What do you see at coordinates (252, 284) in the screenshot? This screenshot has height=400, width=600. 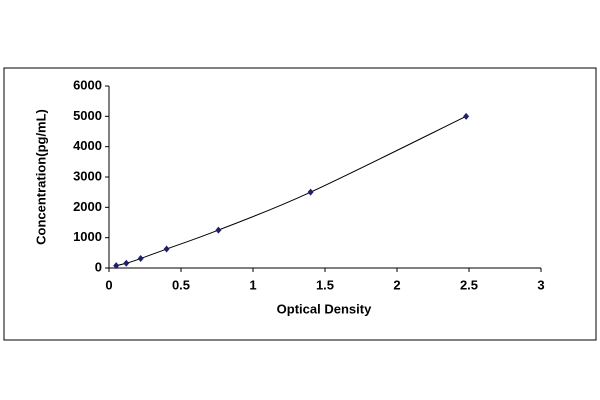 I see `x-tick-label: 1` at bounding box center [252, 284].